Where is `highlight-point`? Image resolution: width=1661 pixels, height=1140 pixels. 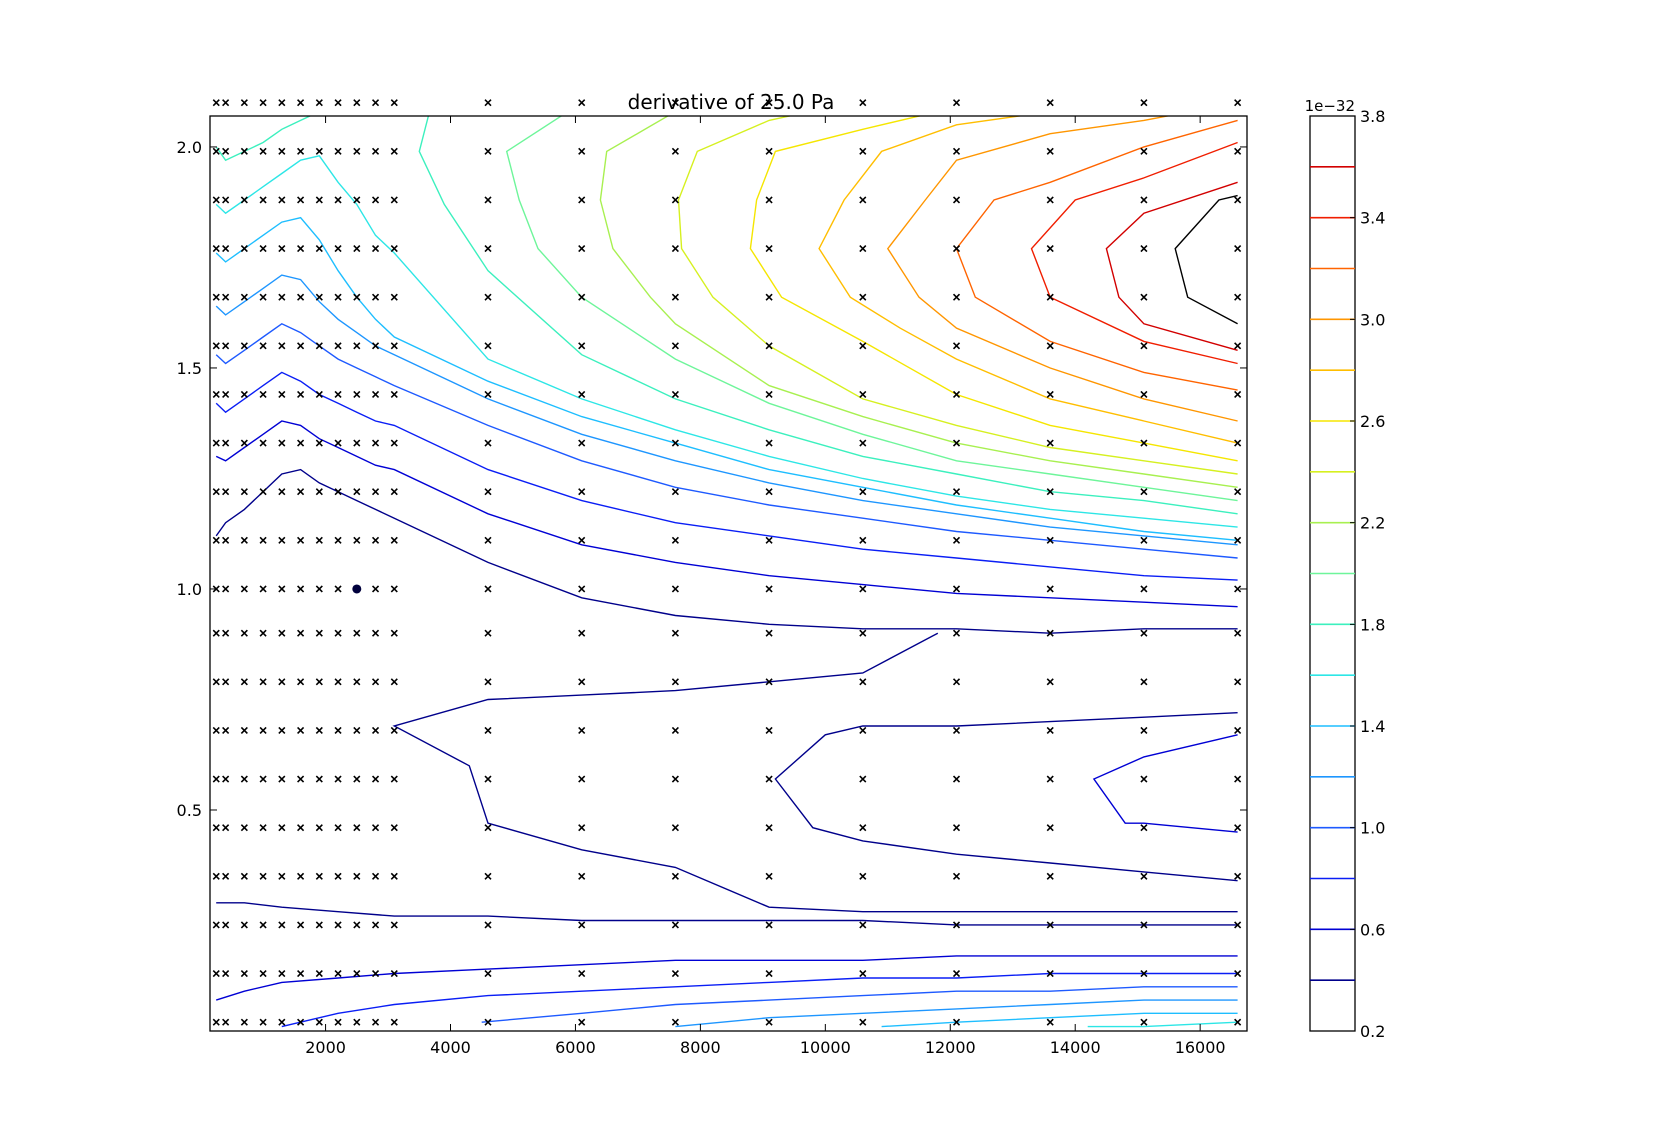 highlight-point is located at coordinates (357, 589).